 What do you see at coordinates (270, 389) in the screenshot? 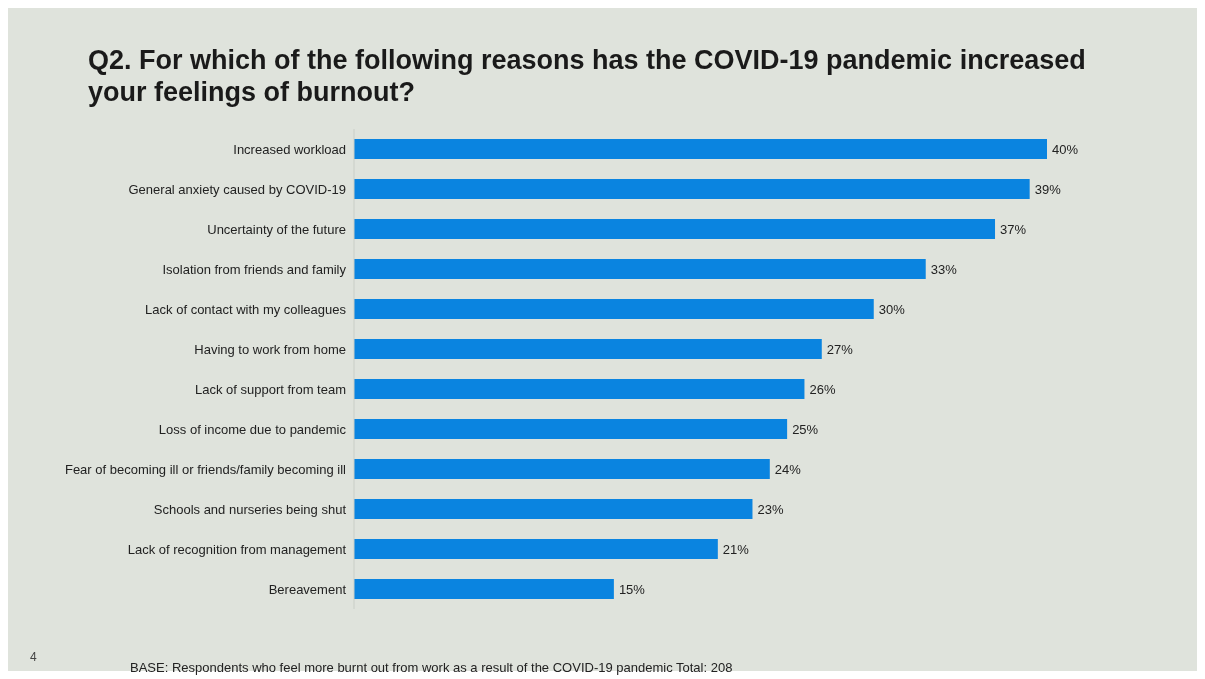
I see `y-tick-label: Lack of support from team` at bounding box center [270, 389].